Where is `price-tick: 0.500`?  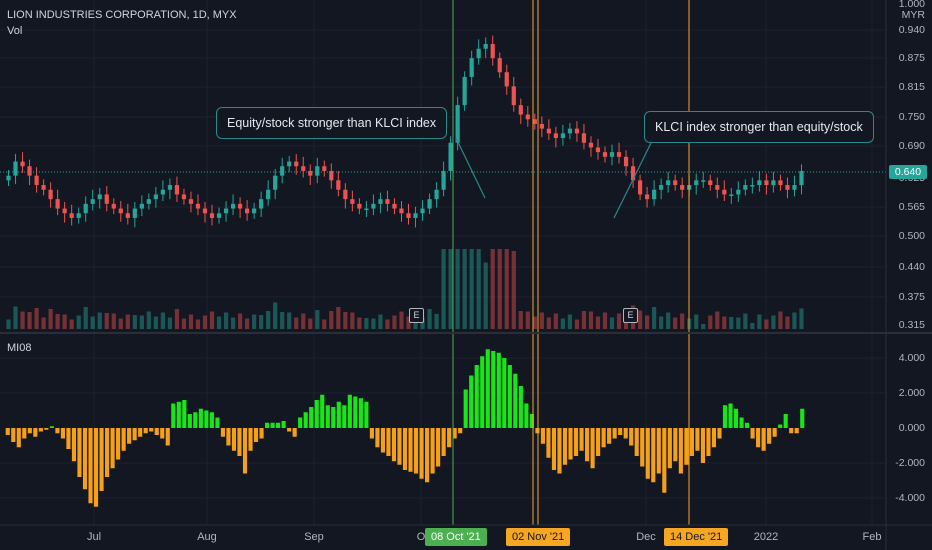 price-tick: 0.500 is located at coordinates (911, 236).